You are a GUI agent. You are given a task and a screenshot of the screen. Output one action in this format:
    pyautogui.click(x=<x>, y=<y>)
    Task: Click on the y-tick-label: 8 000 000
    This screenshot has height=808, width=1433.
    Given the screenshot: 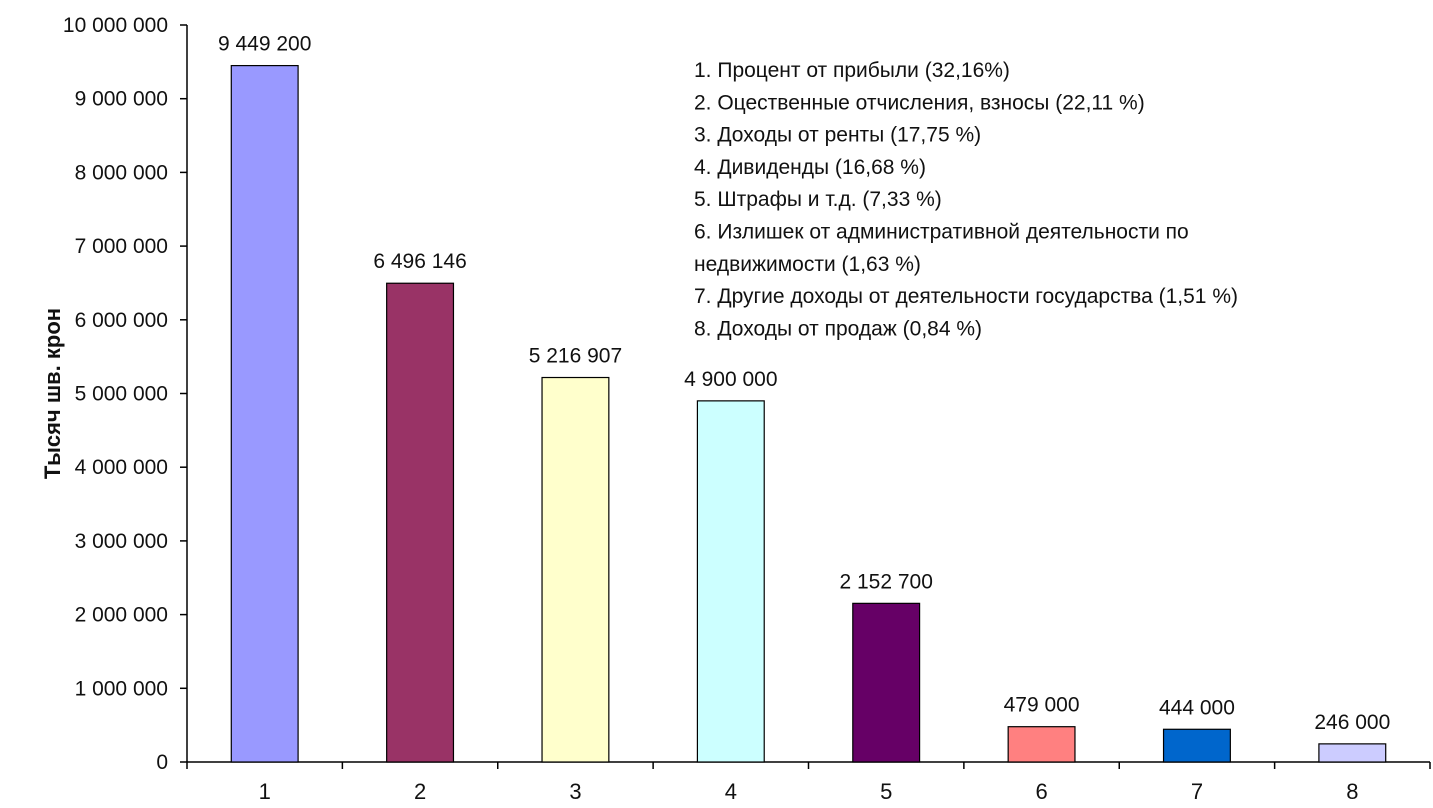 What is the action you would take?
    pyautogui.click(x=121, y=172)
    